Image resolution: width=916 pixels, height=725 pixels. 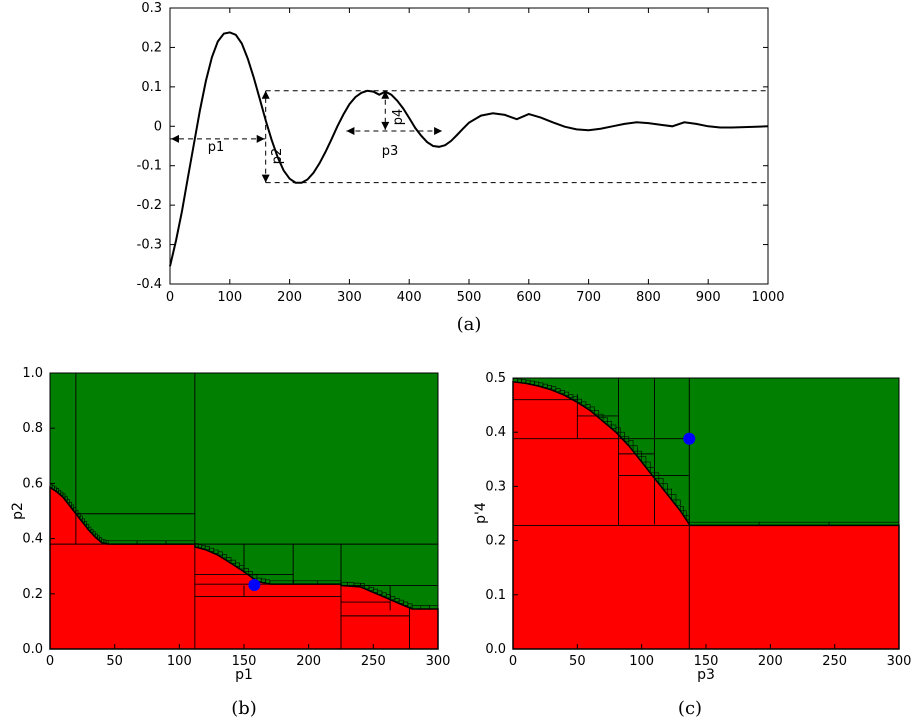 I want to click on c-ytick-label: 0.2, so click(x=495, y=541).